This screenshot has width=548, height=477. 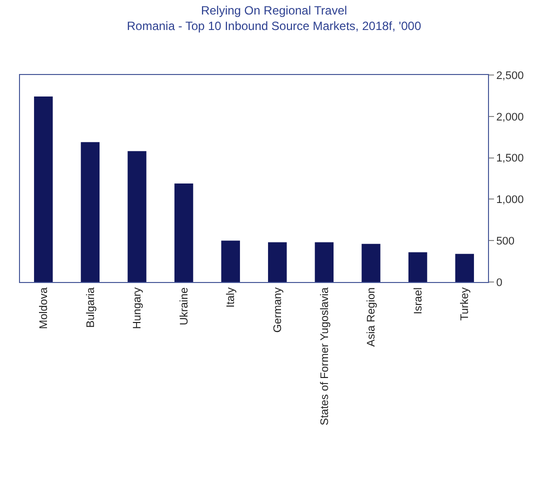 I want to click on x-tick-label: Turkey, so click(x=465, y=303).